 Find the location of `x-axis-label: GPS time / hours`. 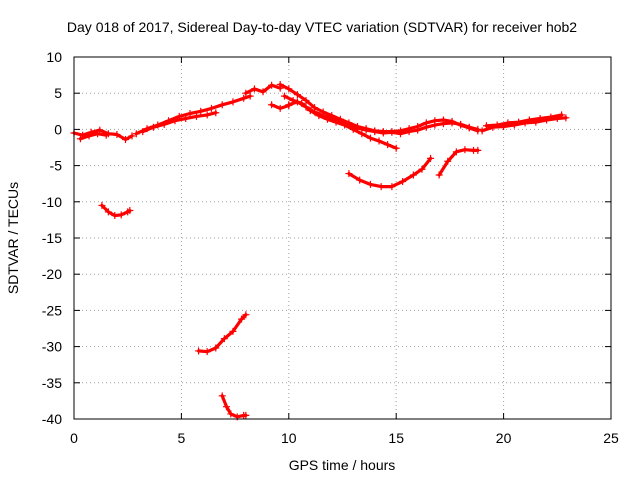

x-axis-label: GPS time / hours is located at coordinates (342, 465).